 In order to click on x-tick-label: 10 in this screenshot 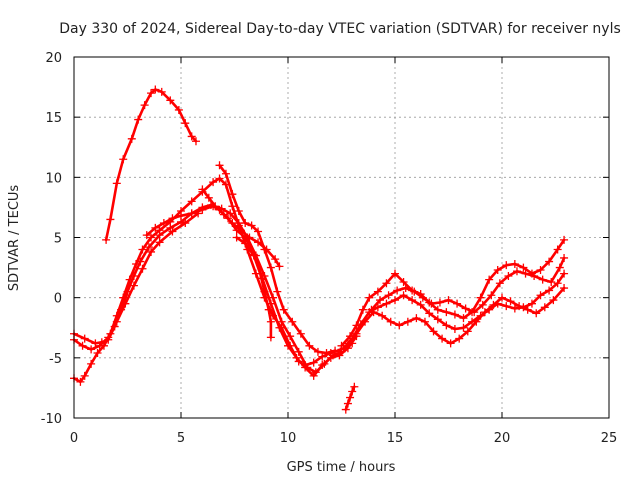, I will do `click(288, 438)`.